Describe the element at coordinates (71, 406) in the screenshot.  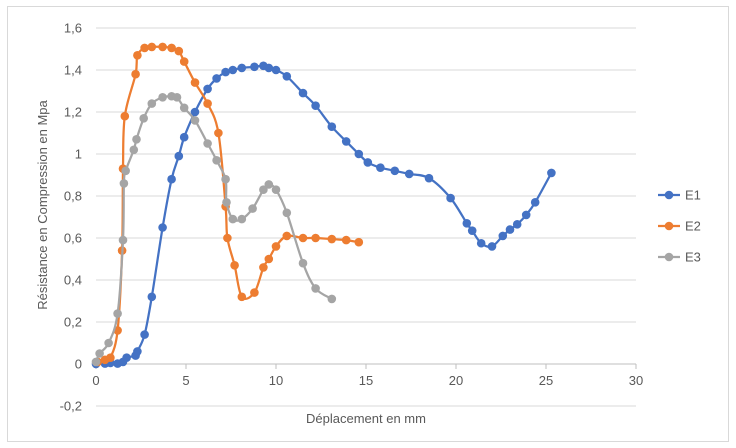
I see `y-tick-label: -0,2` at that location.